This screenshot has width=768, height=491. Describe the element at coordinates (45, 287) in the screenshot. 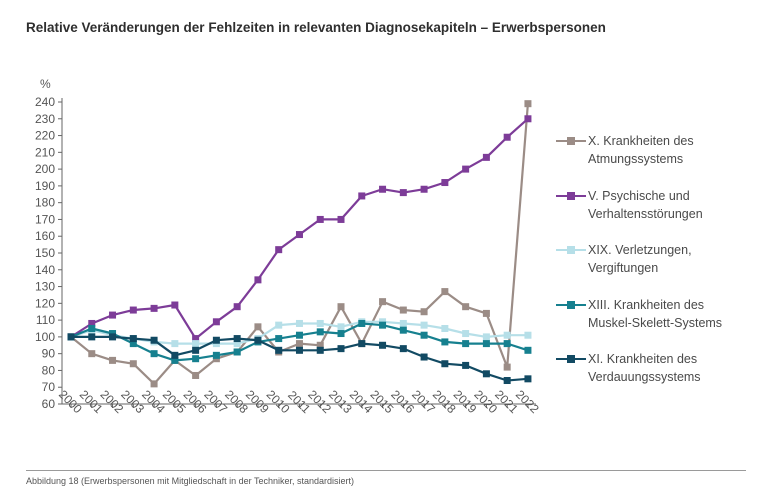

I see `y-tick-label: 130` at that location.